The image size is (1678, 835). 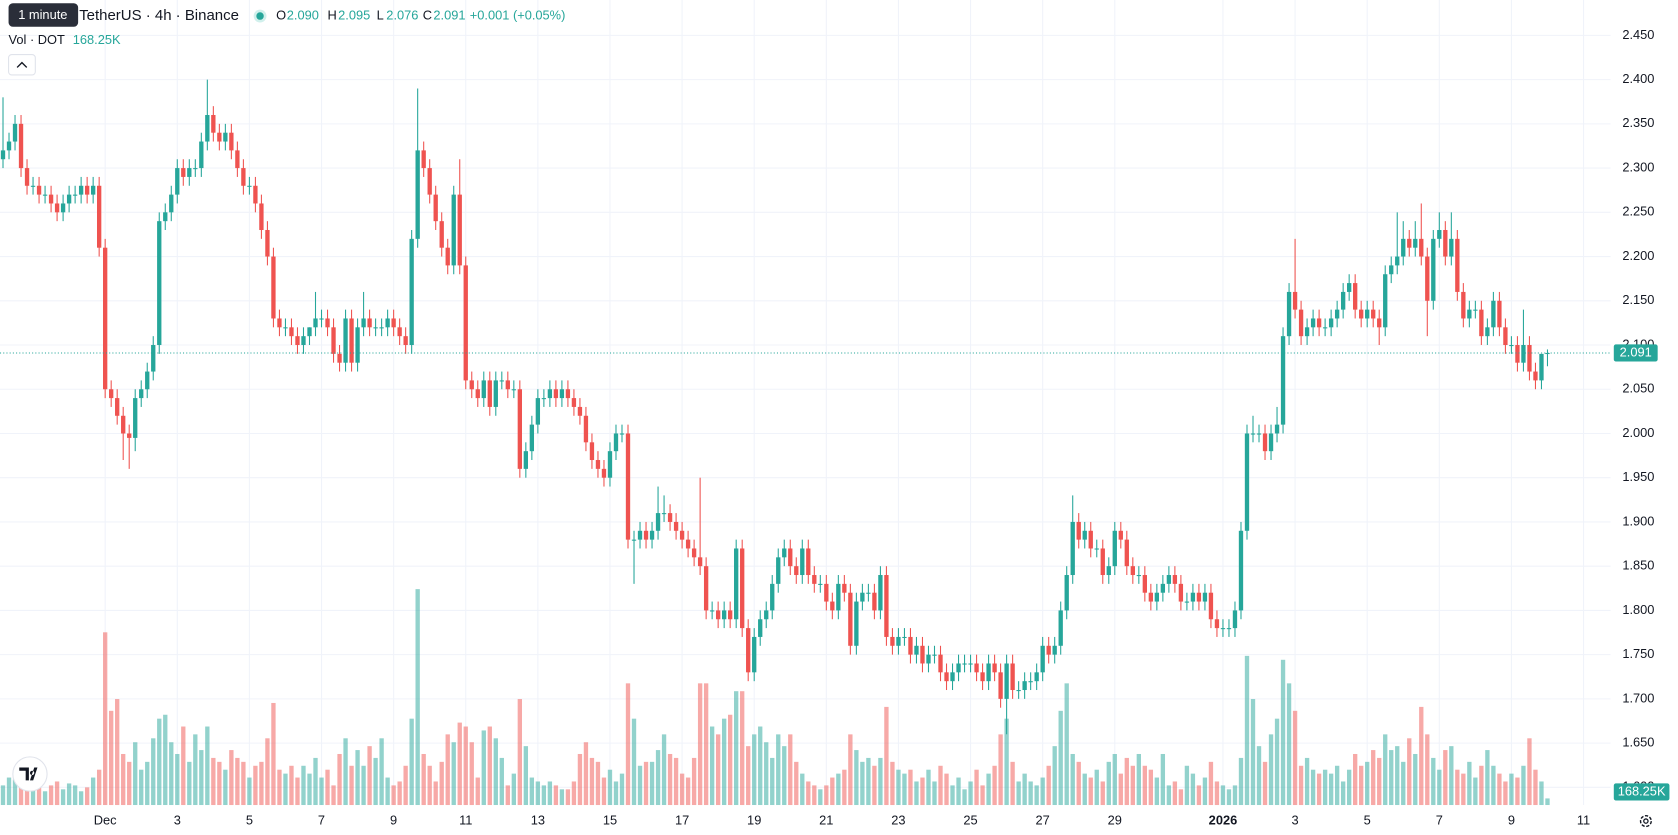 I want to click on logo-circle, so click(x=30, y=774).